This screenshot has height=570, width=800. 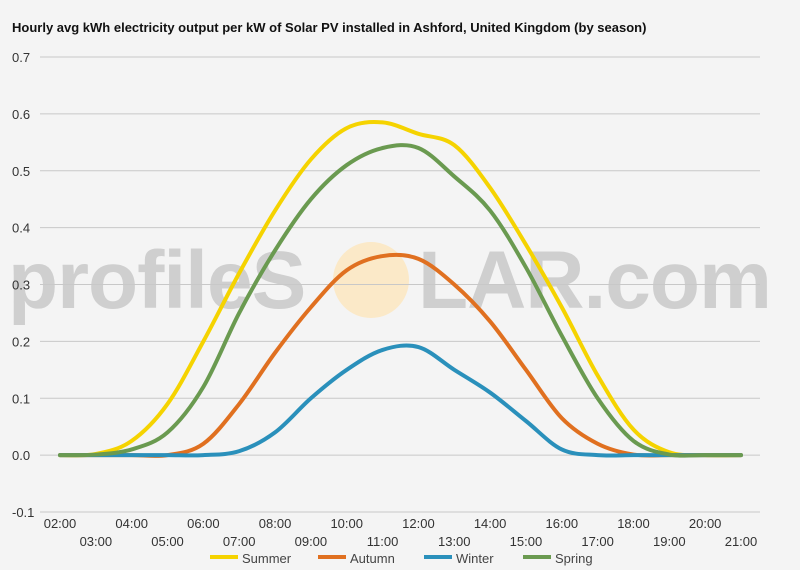 I want to click on x-tick-label: 05:00, so click(x=167, y=541).